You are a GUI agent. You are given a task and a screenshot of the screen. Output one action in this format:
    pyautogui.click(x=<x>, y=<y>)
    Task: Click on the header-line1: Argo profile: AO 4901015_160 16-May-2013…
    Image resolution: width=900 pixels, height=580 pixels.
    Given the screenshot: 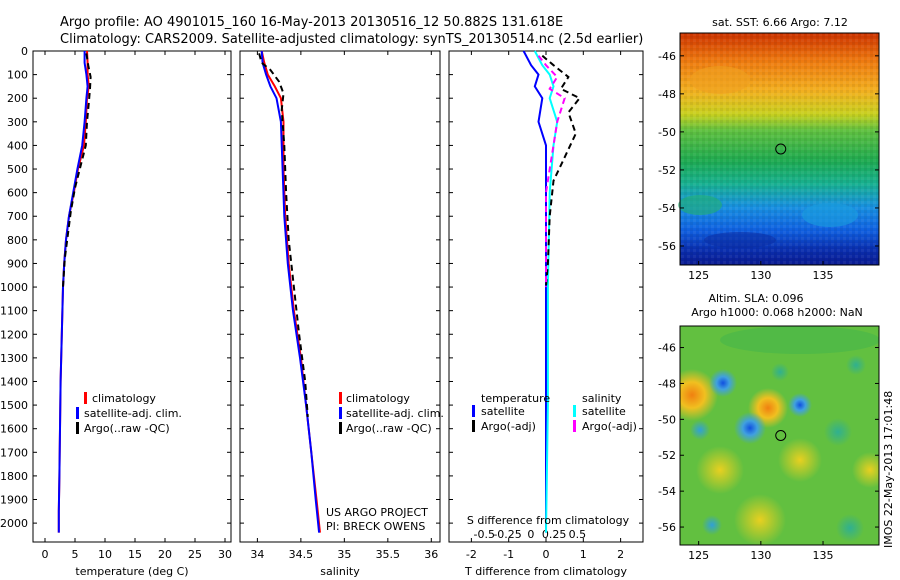 What is the action you would take?
    pyautogui.click(x=311, y=22)
    